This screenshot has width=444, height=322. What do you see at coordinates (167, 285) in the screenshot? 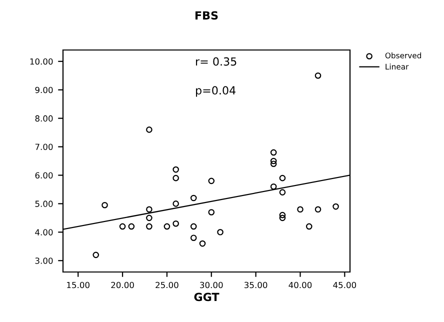
I see `x-tick-label: 25.00` at bounding box center [167, 285].